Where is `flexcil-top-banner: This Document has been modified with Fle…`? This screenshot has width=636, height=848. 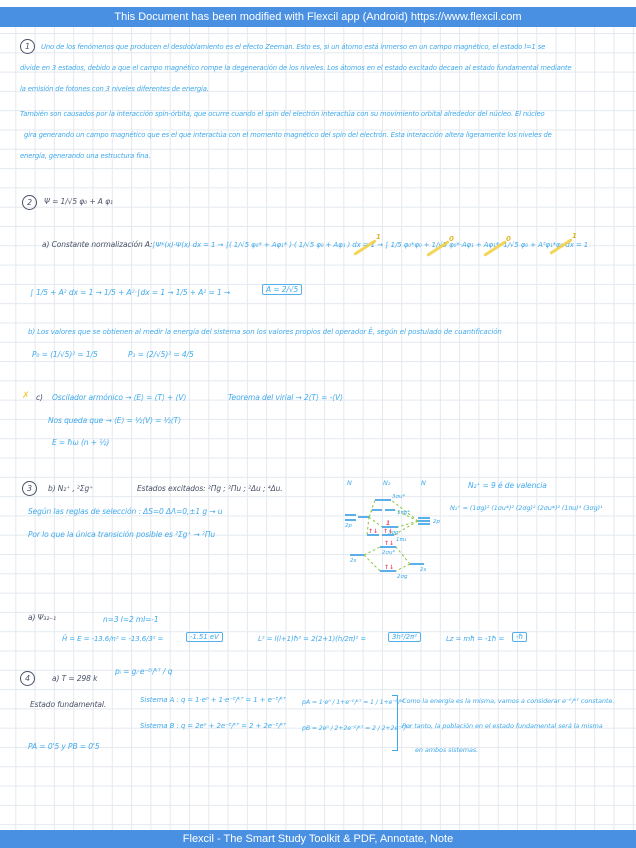
flexcil-top-banner: This Document has been modified with Fle… is located at coordinates (318, 17).